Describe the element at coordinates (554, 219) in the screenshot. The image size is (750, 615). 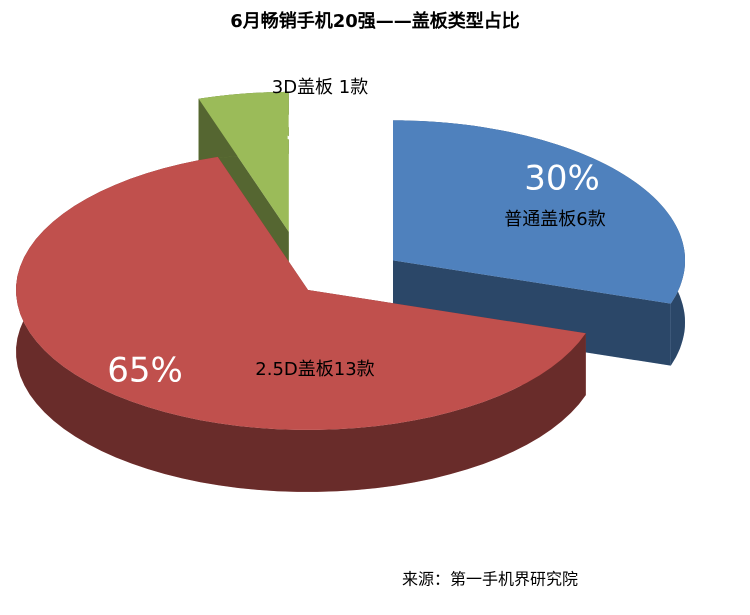
I see `slice-label: 普通盖板6款` at that location.